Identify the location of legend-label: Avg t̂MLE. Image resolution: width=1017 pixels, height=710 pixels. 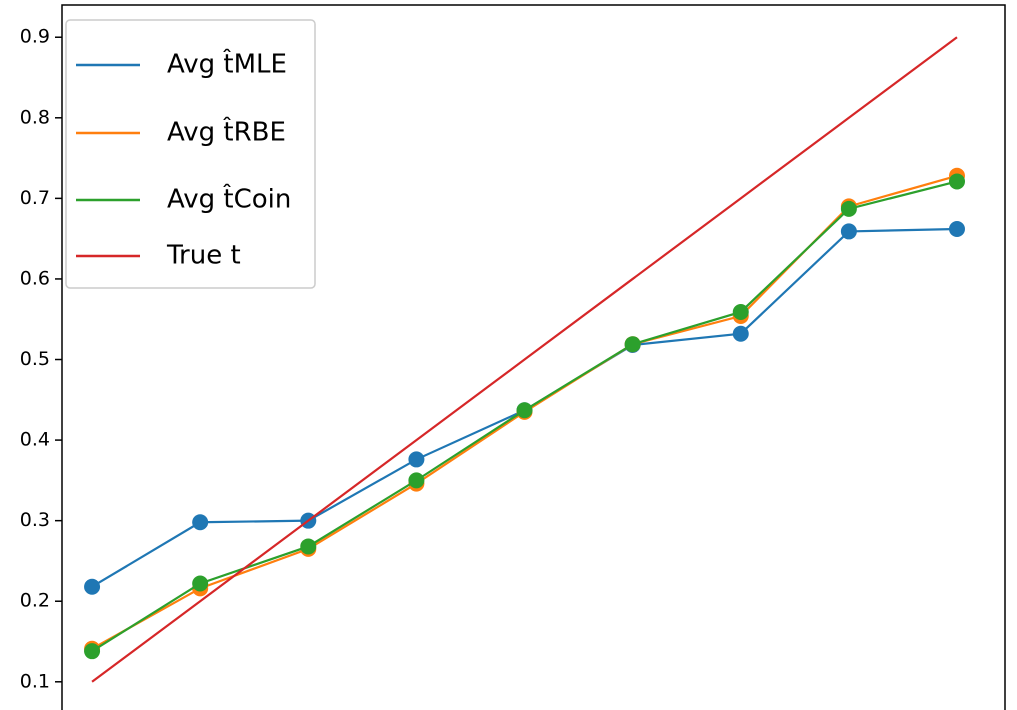
(227, 64).